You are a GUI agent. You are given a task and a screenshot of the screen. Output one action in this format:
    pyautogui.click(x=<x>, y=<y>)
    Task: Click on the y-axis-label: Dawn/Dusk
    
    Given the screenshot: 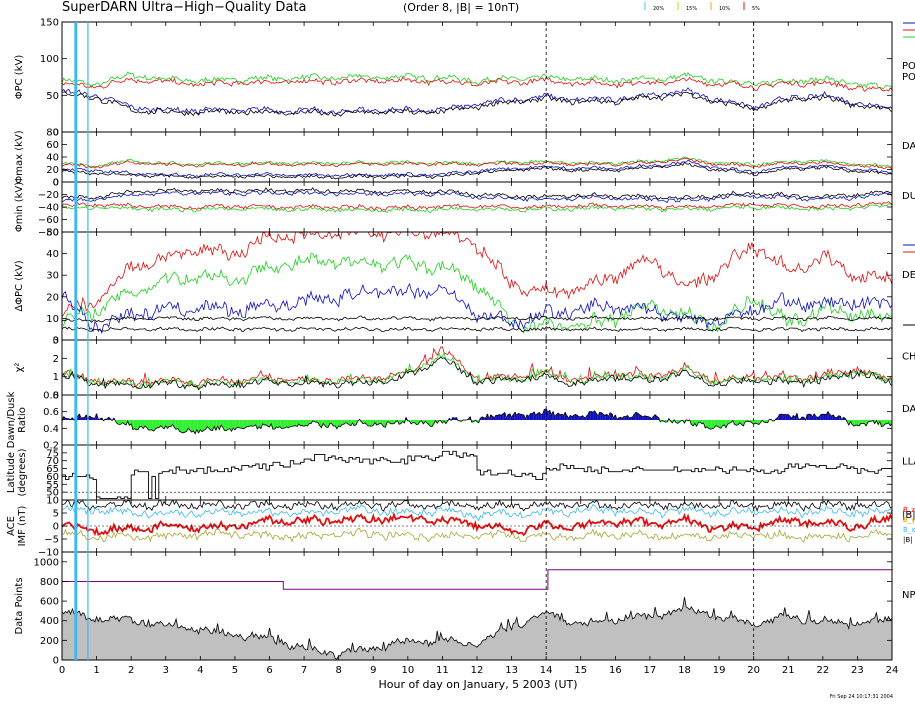 What is the action you would take?
    pyautogui.click(x=11, y=419)
    